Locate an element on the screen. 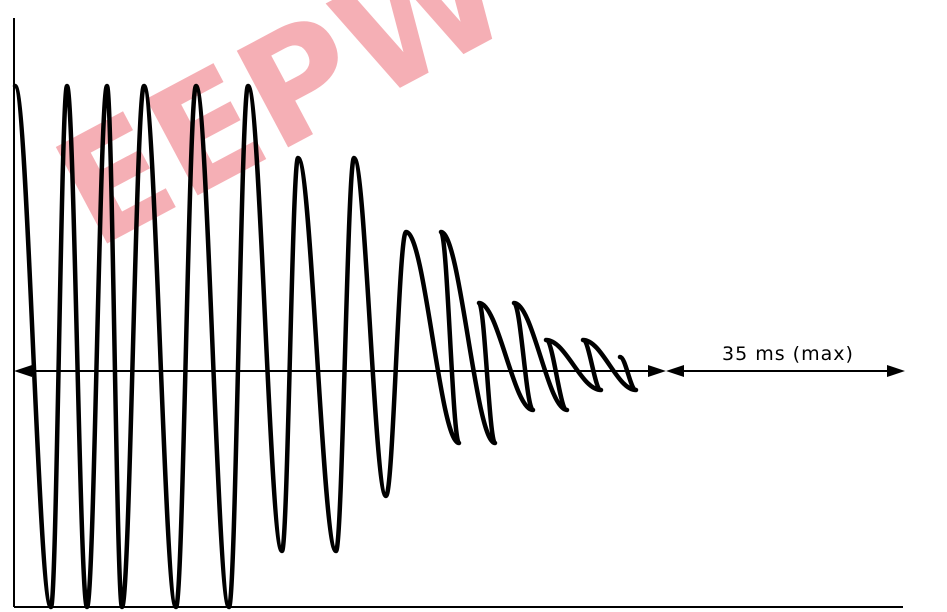  arrow-right-head is located at coordinates (896, 371).